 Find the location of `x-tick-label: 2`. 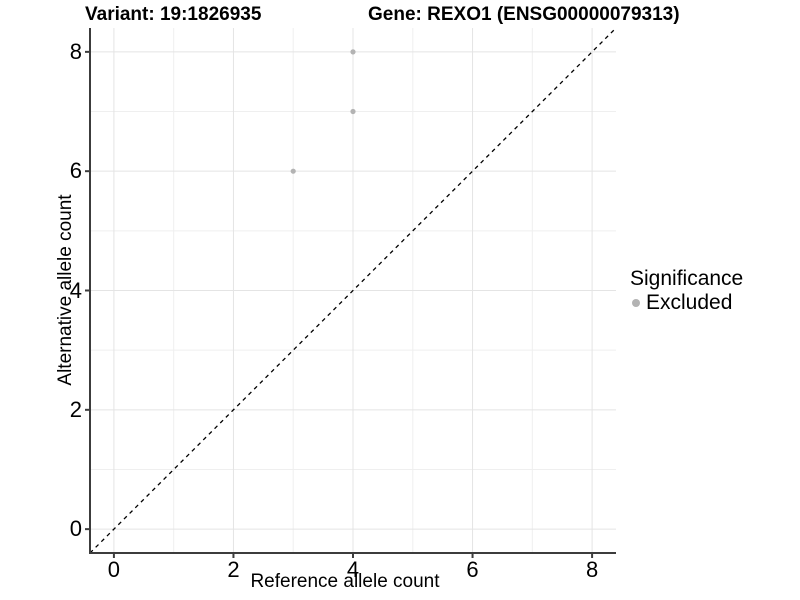

x-tick-label: 2 is located at coordinates (233, 569).